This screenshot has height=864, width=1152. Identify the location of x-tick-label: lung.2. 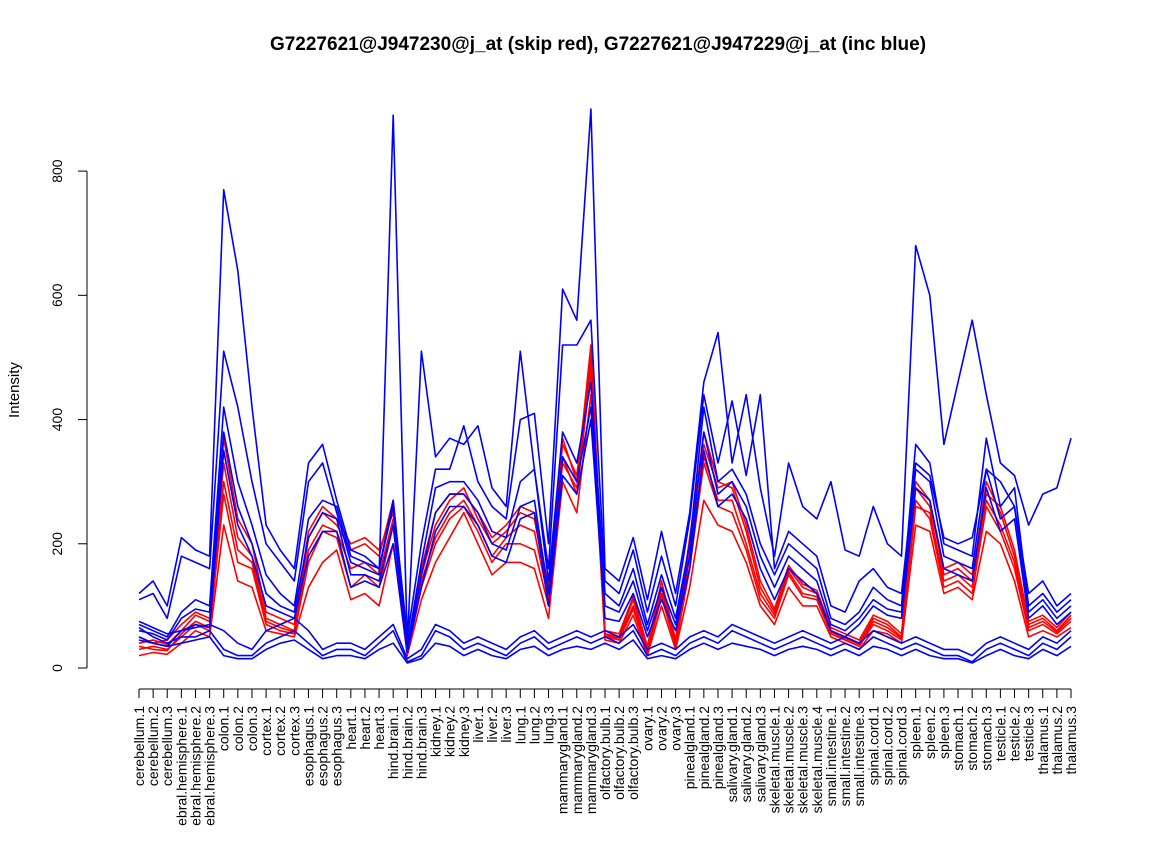
(534, 725).